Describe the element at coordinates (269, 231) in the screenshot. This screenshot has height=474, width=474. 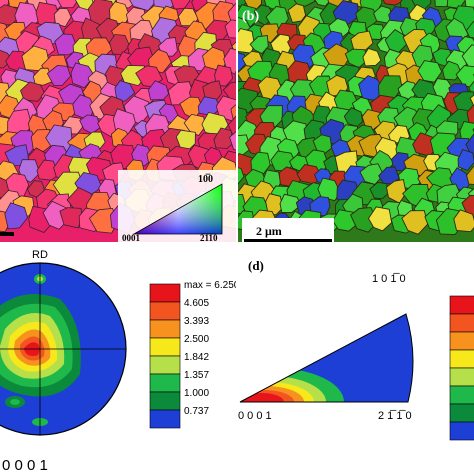
I see `scale-bar-label: 2 μm` at that location.